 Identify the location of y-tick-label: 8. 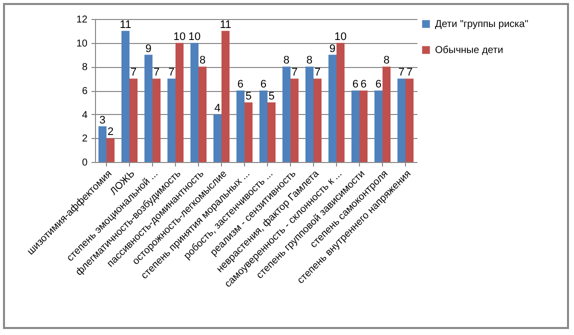
(85, 68).